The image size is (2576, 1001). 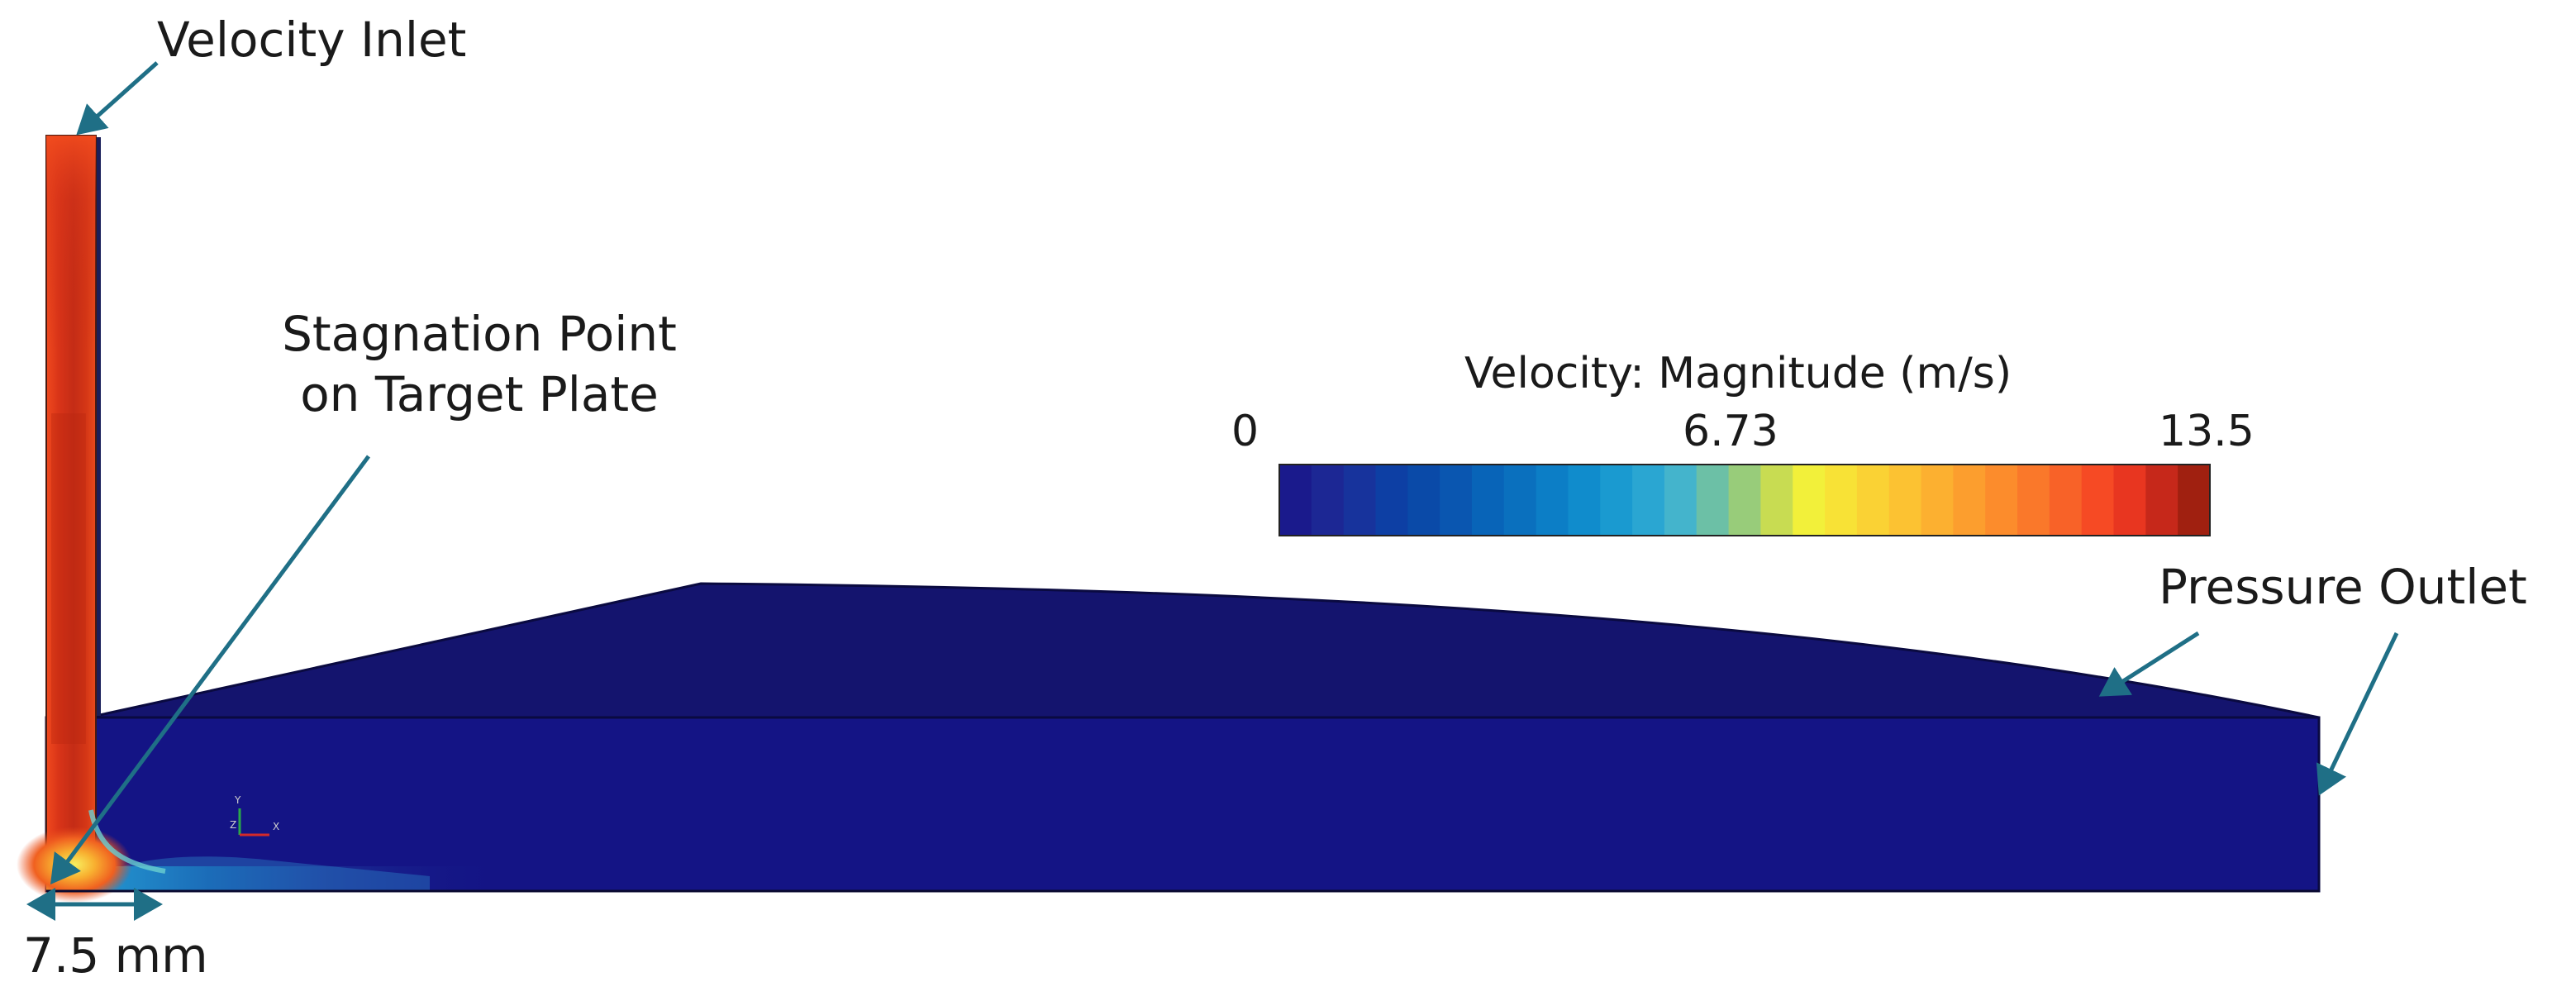 I want to click on upper-fluid-region, so click(x=1207, y=650).